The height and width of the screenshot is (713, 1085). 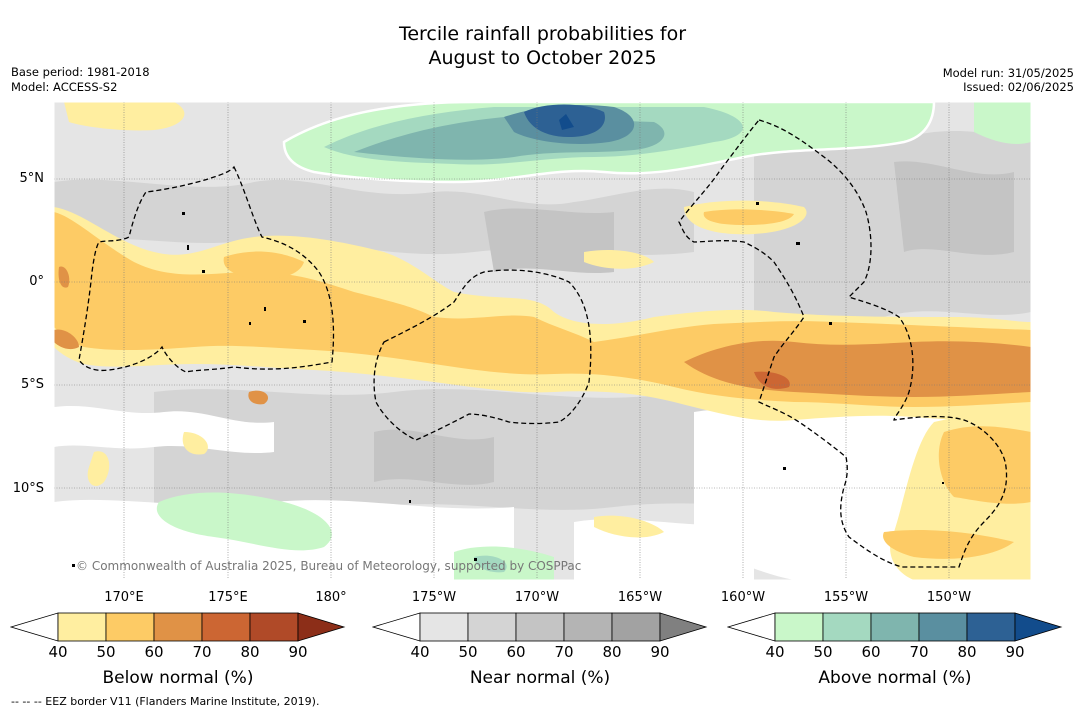 I want to click on colorbar-near-normal-tick: 50, so click(x=468, y=652).